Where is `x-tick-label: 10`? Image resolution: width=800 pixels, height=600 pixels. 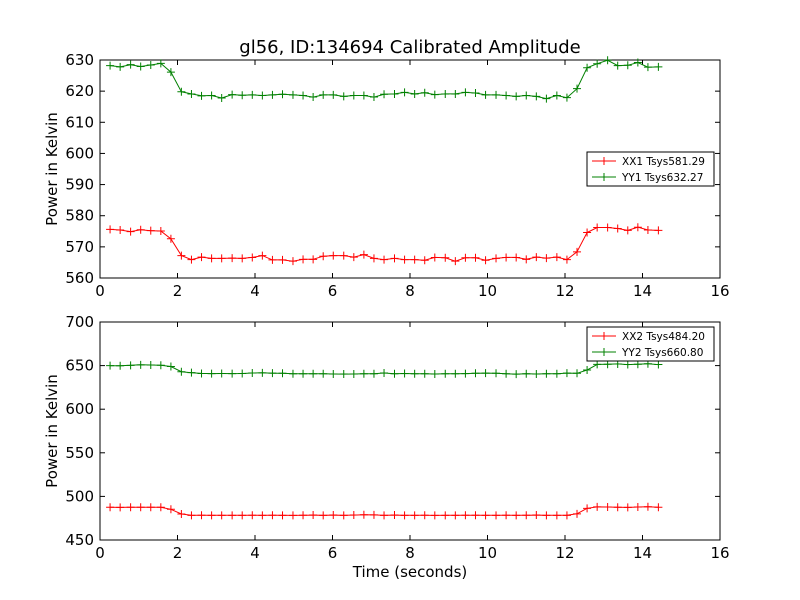
x-tick-label: 10 is located at coordinates (487, 291).